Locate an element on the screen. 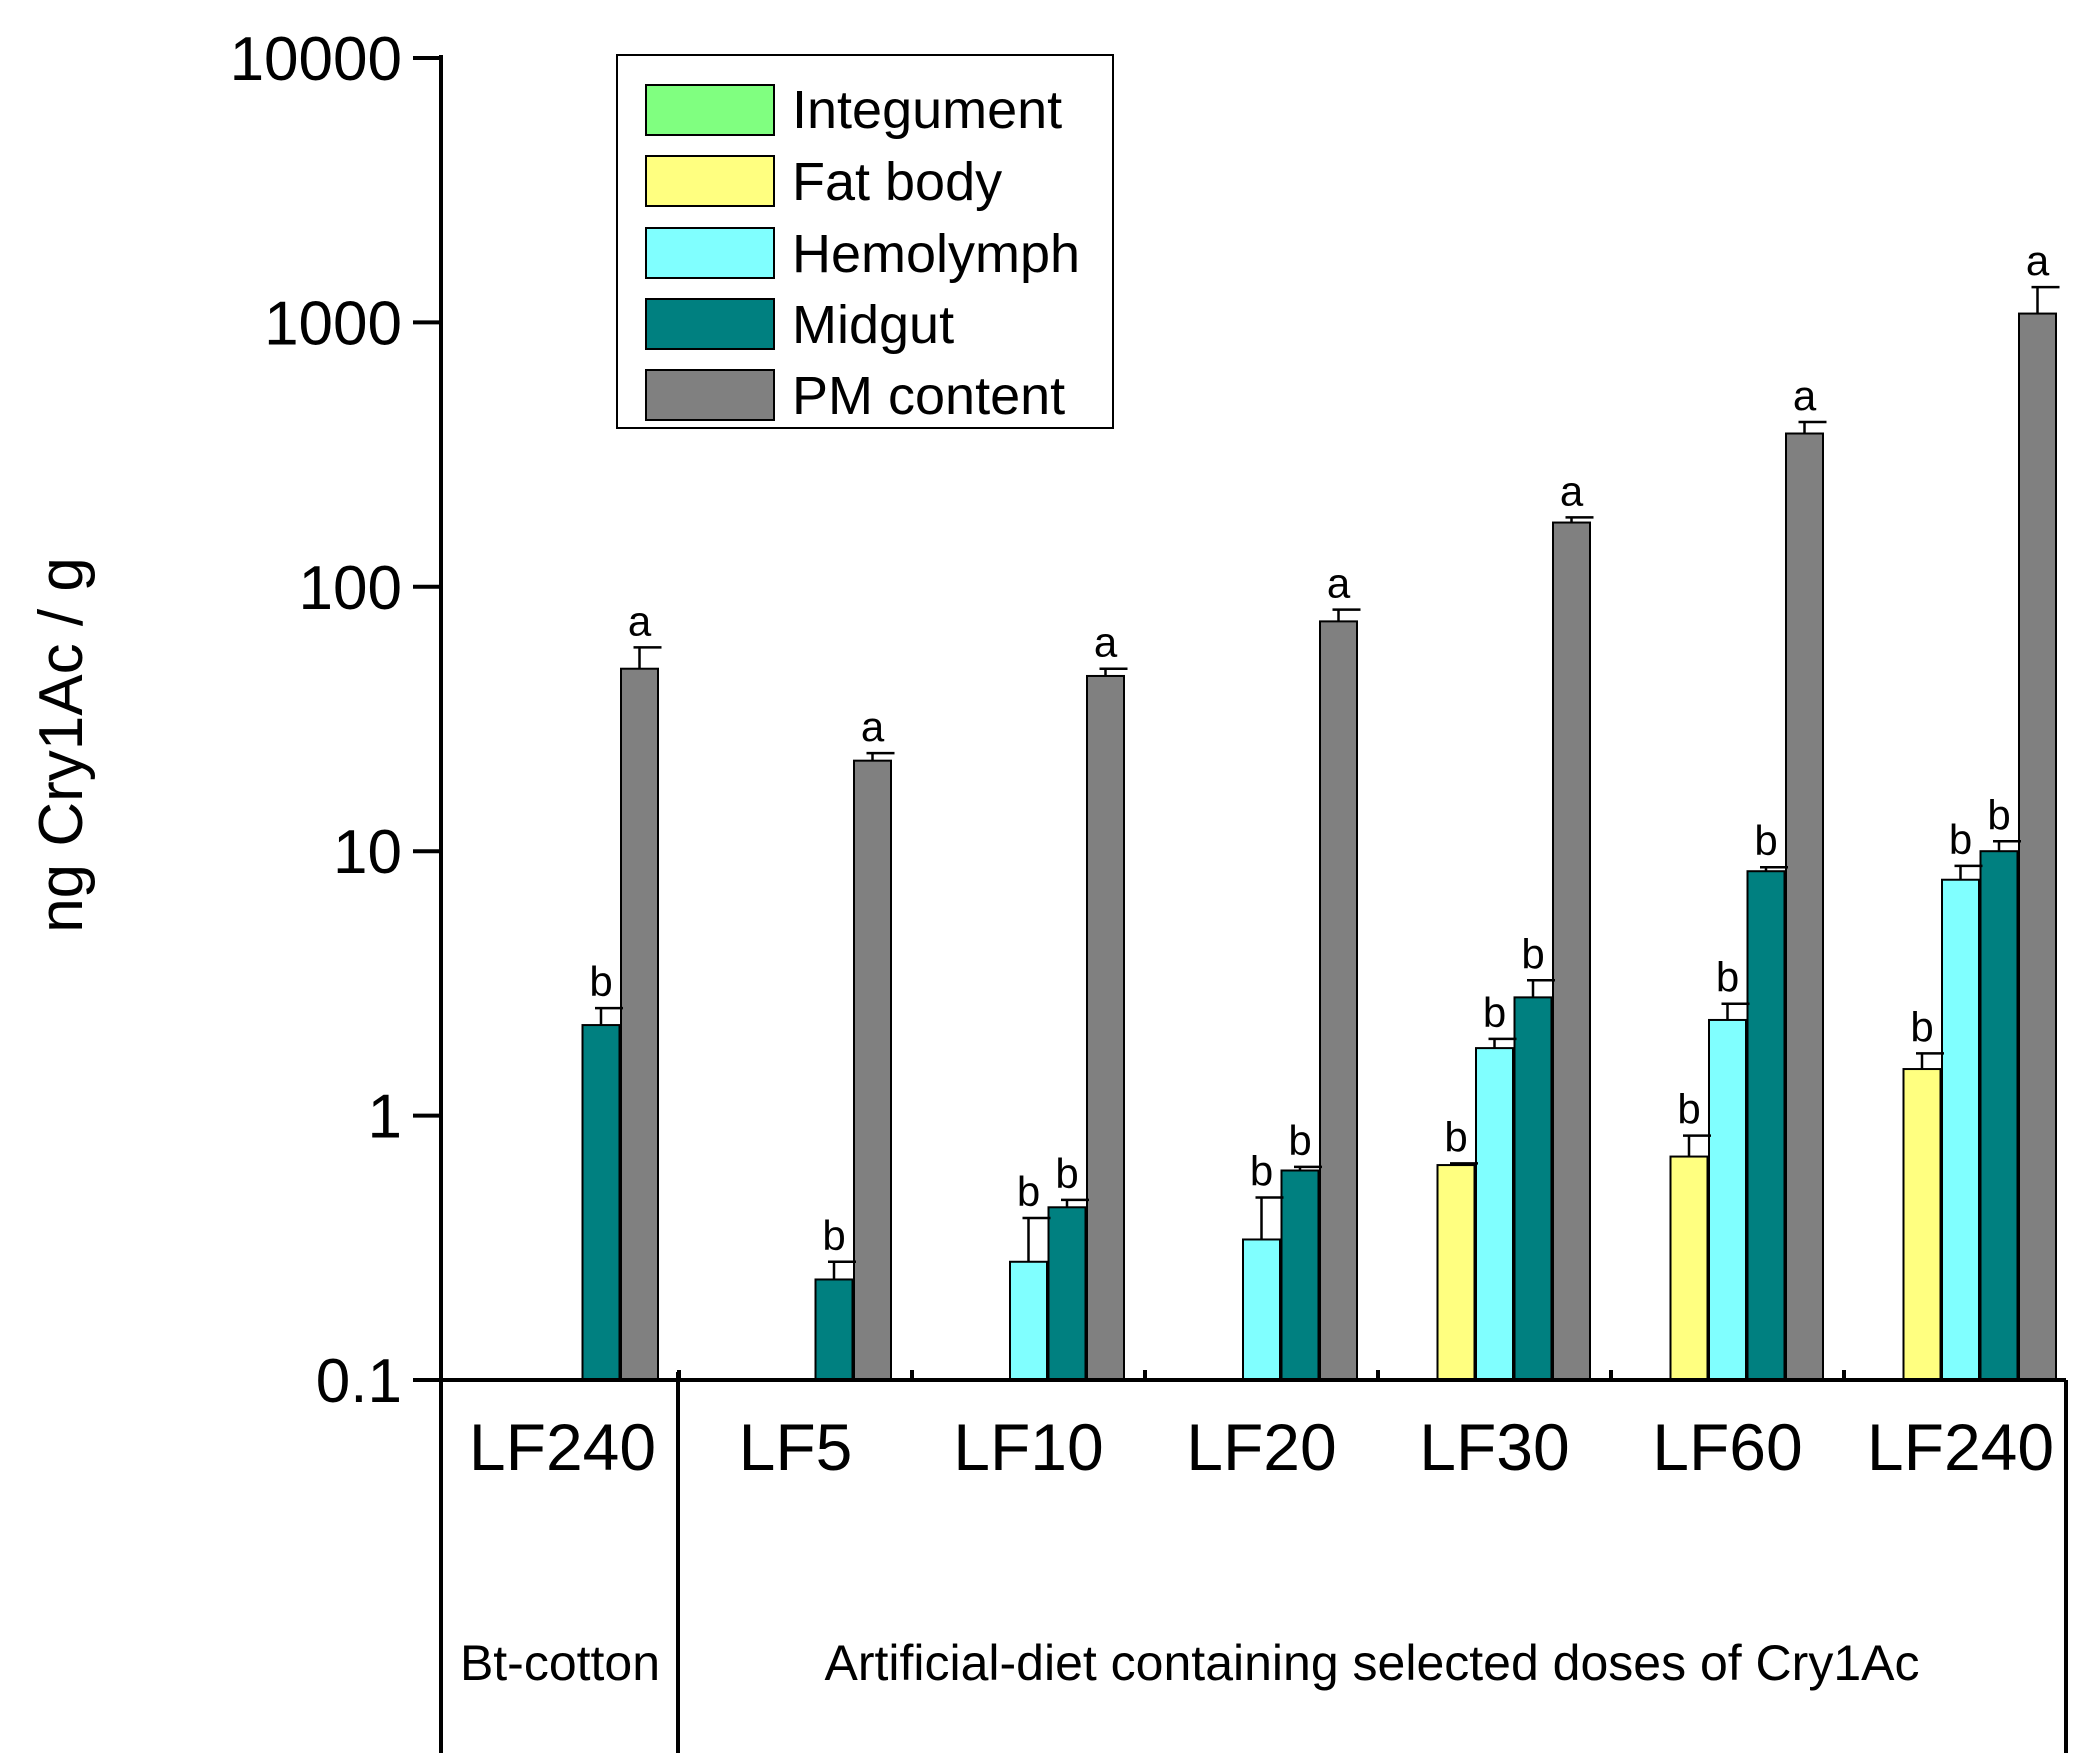  legend-label-hemolymph: Hemolymph is located at coordinates (936, 254).